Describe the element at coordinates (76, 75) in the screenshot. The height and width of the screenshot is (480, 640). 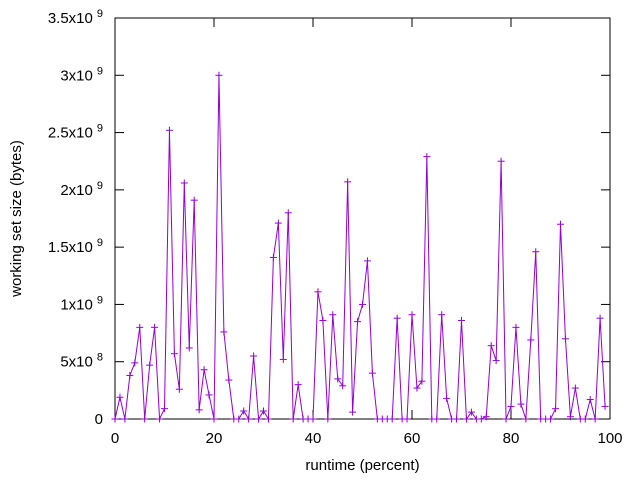
I see `y-tick-label-base: 3x10` at that location.